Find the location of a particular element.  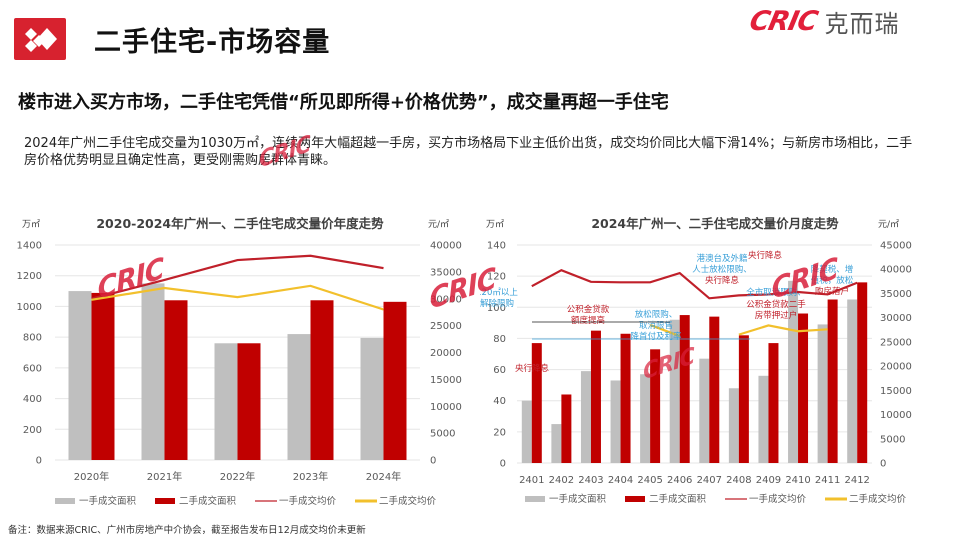

x-tick-label: 2402 is located at coordinates (561, 480).